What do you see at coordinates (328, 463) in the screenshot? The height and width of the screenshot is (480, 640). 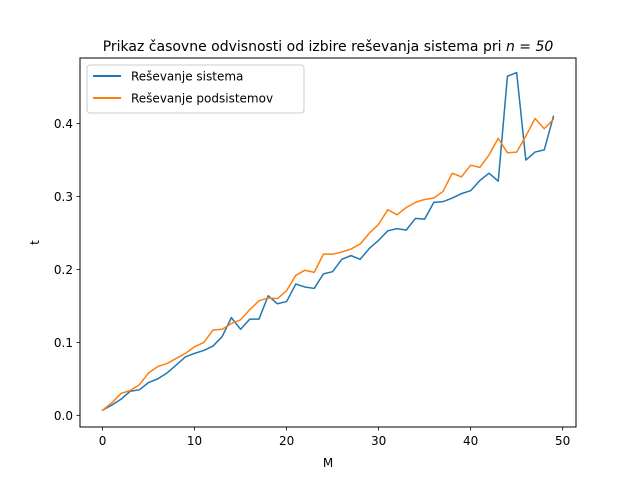 I see `x-axis-label: M` at bounding box center [328, 463].